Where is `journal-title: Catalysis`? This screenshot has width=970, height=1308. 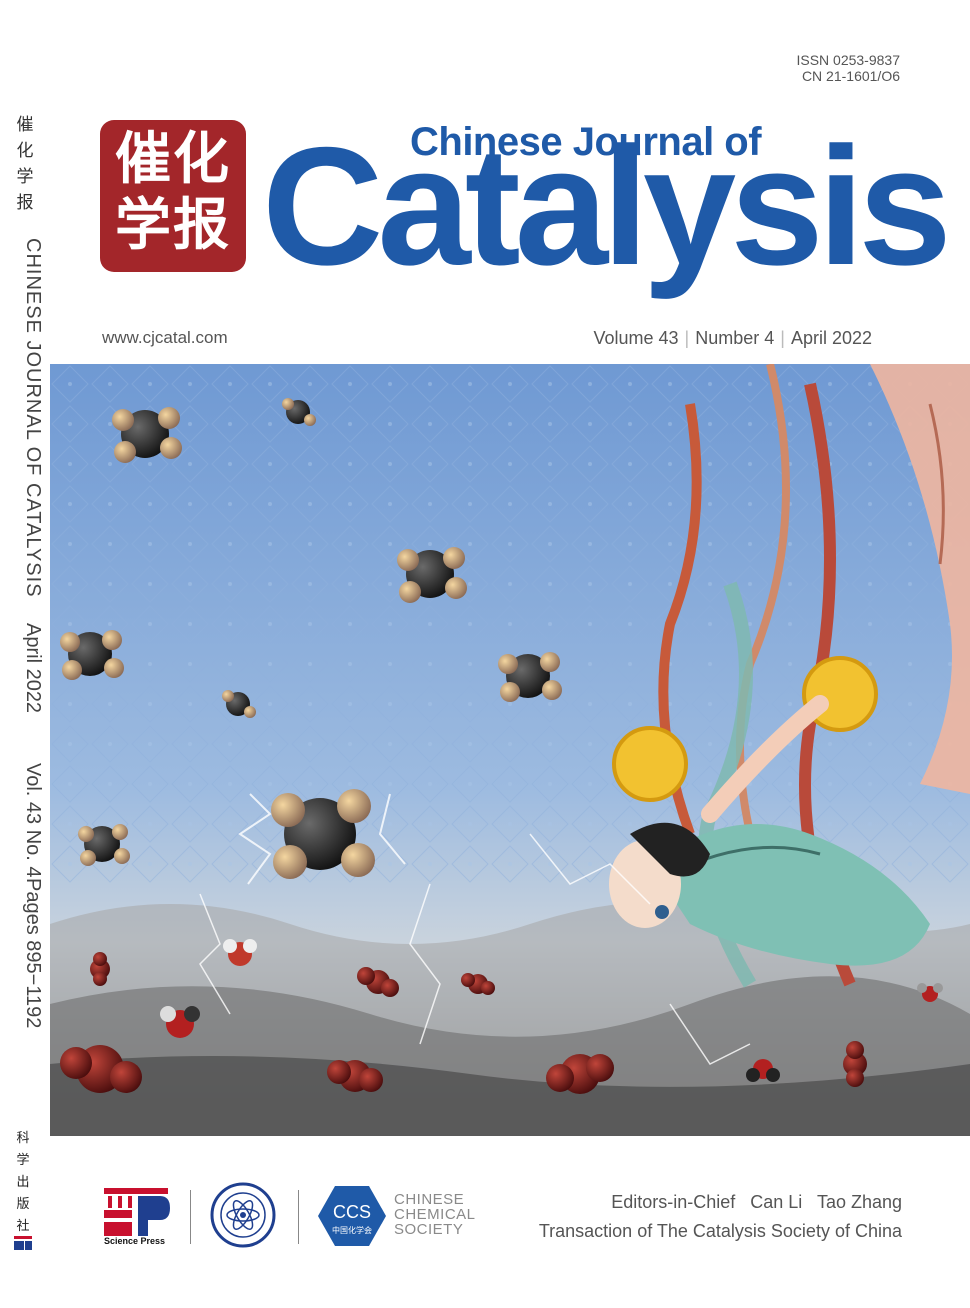
journal-title: Catalysis is located at coordinates (607, 206).